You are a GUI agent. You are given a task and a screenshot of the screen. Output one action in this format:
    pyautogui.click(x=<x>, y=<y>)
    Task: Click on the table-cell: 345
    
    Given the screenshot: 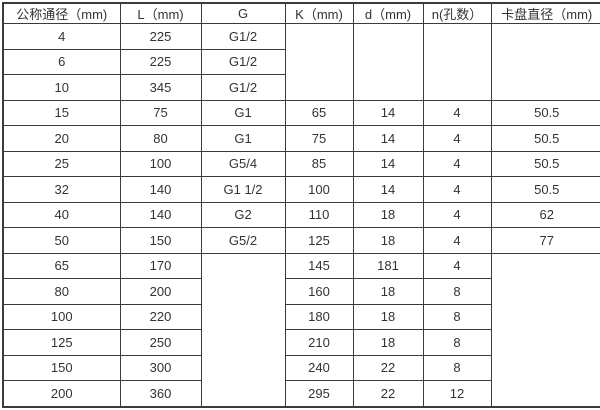 What is the action you would take?
    pyautogui.click(x=160, y=87)
    